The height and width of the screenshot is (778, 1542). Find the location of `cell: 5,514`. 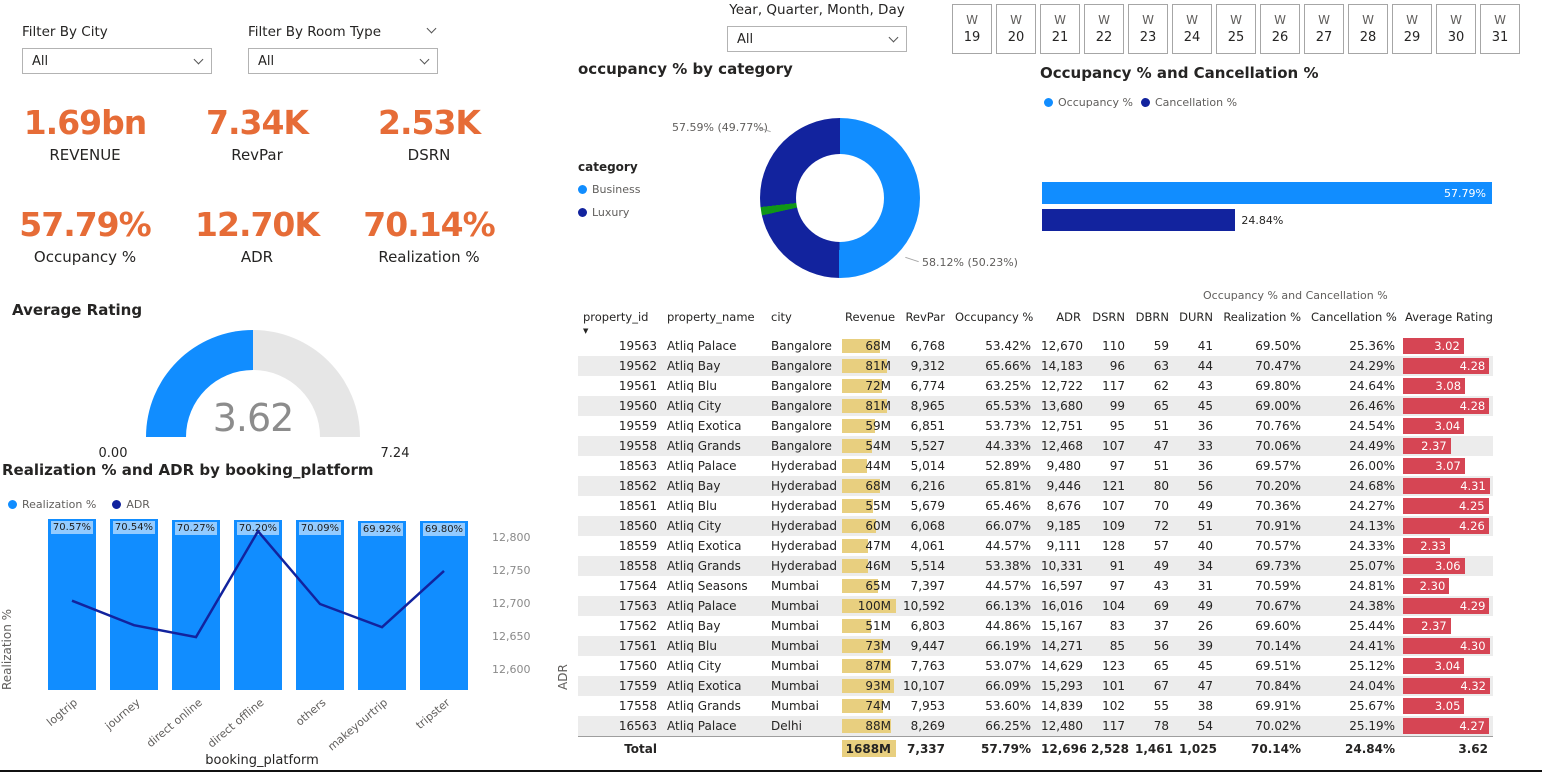

cell: 5,514 is located at coordinates (927, 566).